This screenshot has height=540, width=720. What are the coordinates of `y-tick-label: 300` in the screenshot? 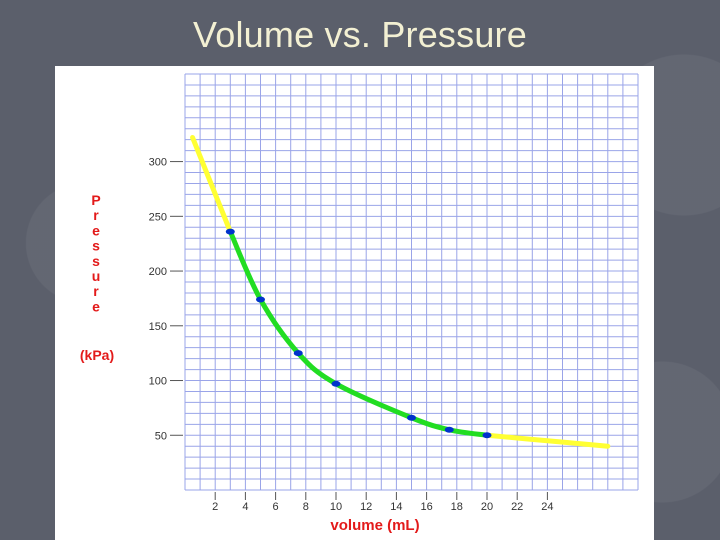 It's located at (158, 163).